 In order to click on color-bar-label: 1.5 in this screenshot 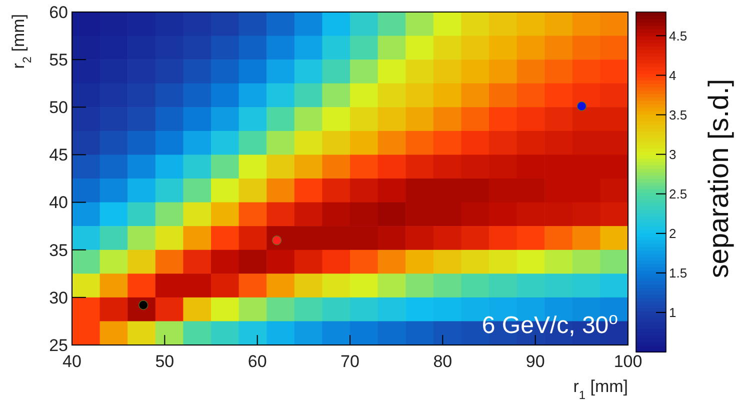, I will do `click(678, 272)`.